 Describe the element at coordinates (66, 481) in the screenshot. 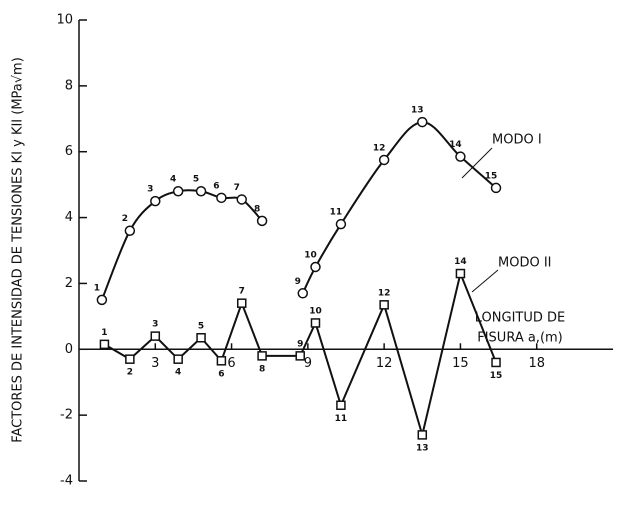

I see `y-tick-label: -4` at that location.